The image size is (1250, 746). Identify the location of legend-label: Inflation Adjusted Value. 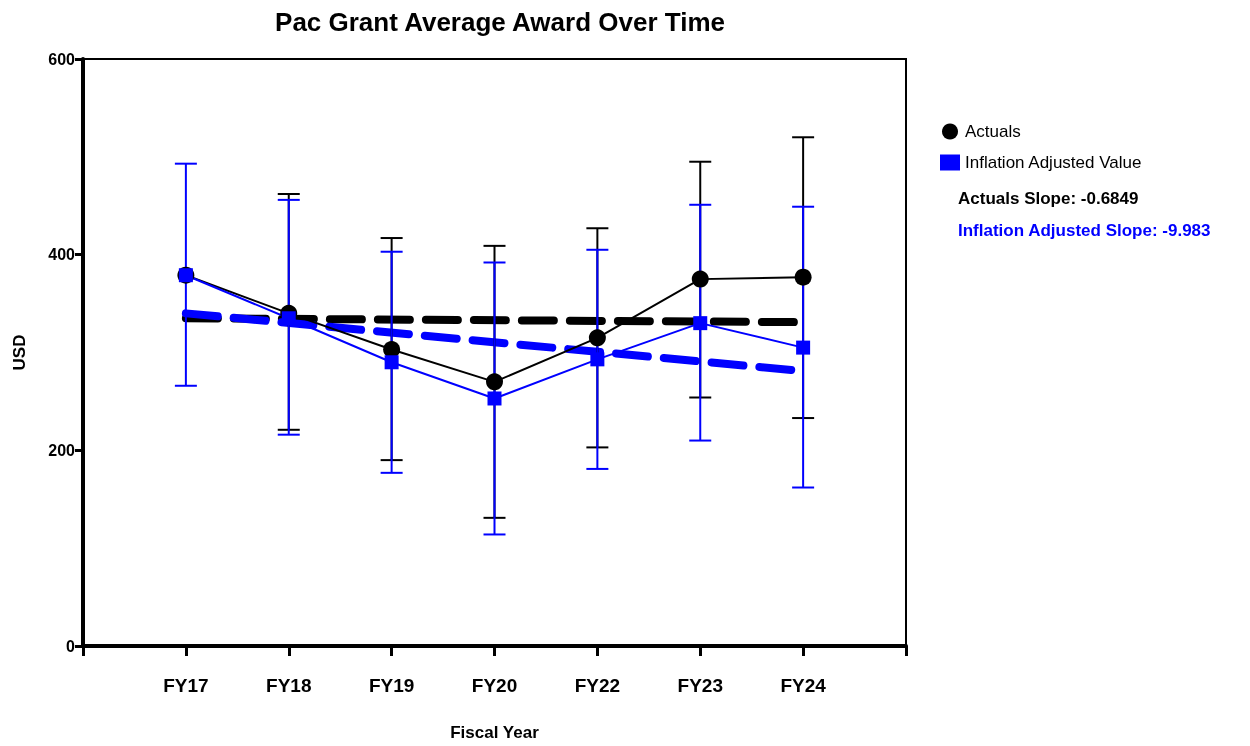
(1053, 162).